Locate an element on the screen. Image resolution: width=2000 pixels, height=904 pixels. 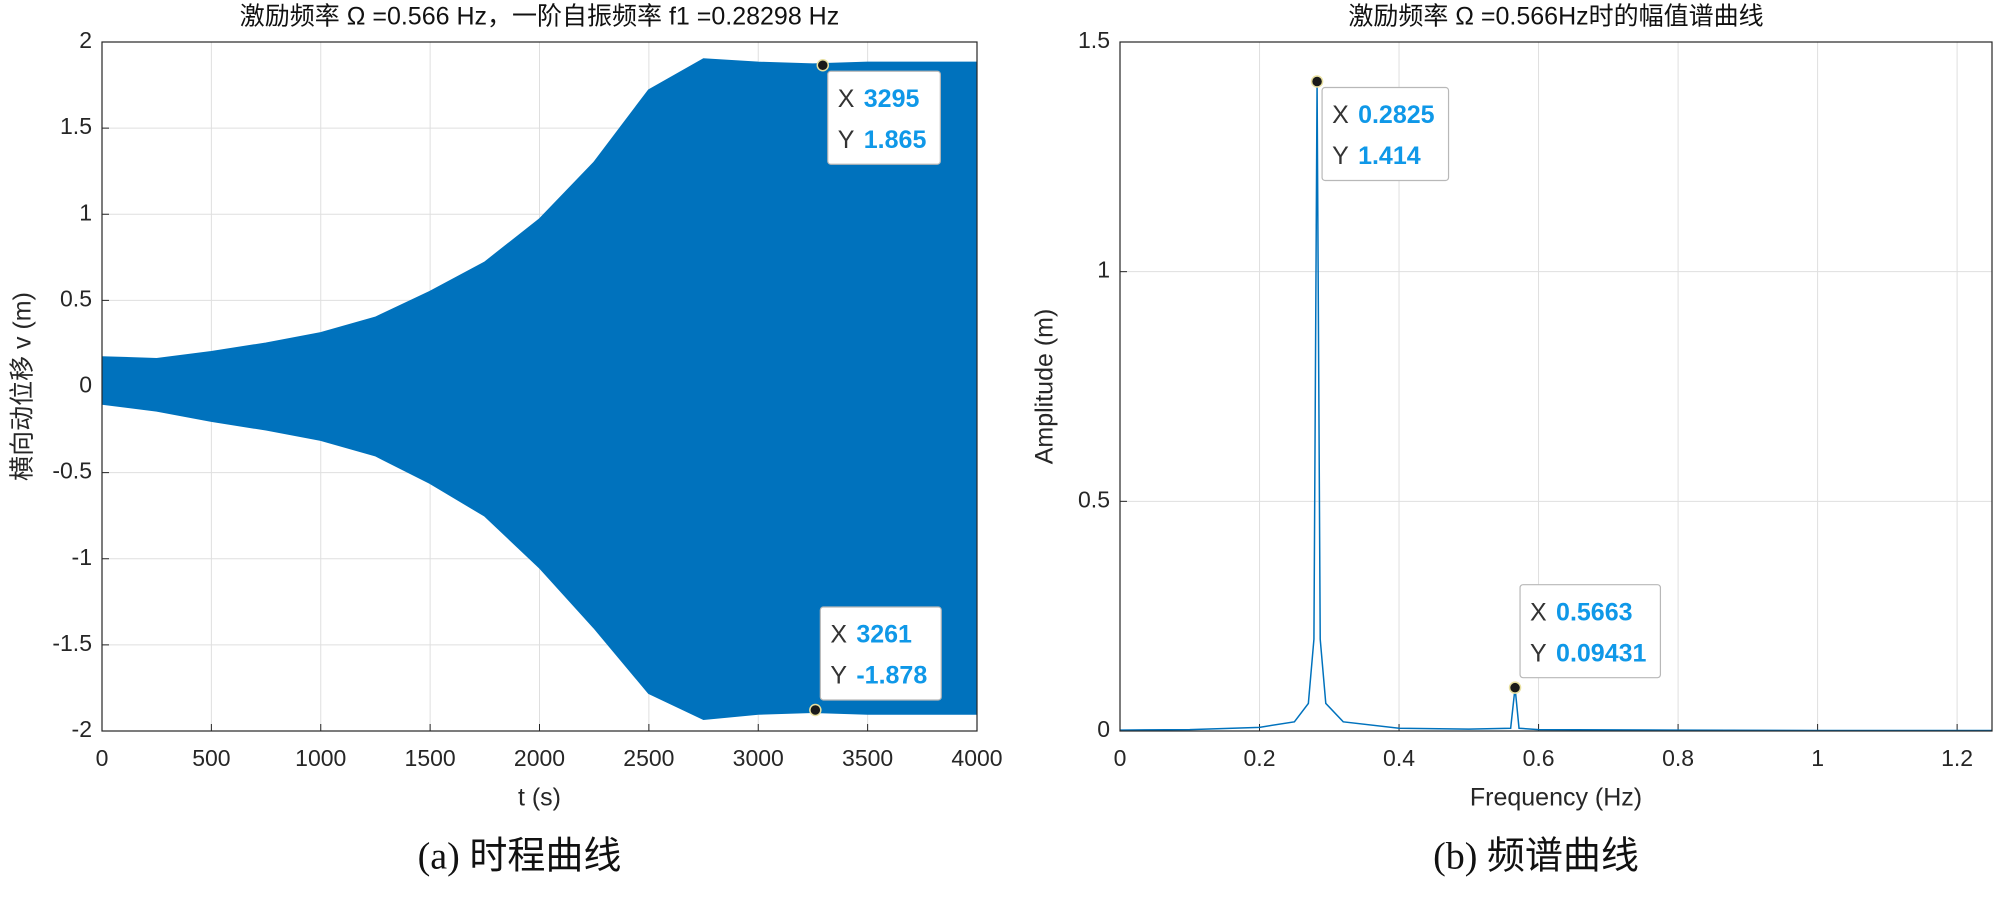
caption: (b) 频谱曲线 is located at coordinates (1536, 857).